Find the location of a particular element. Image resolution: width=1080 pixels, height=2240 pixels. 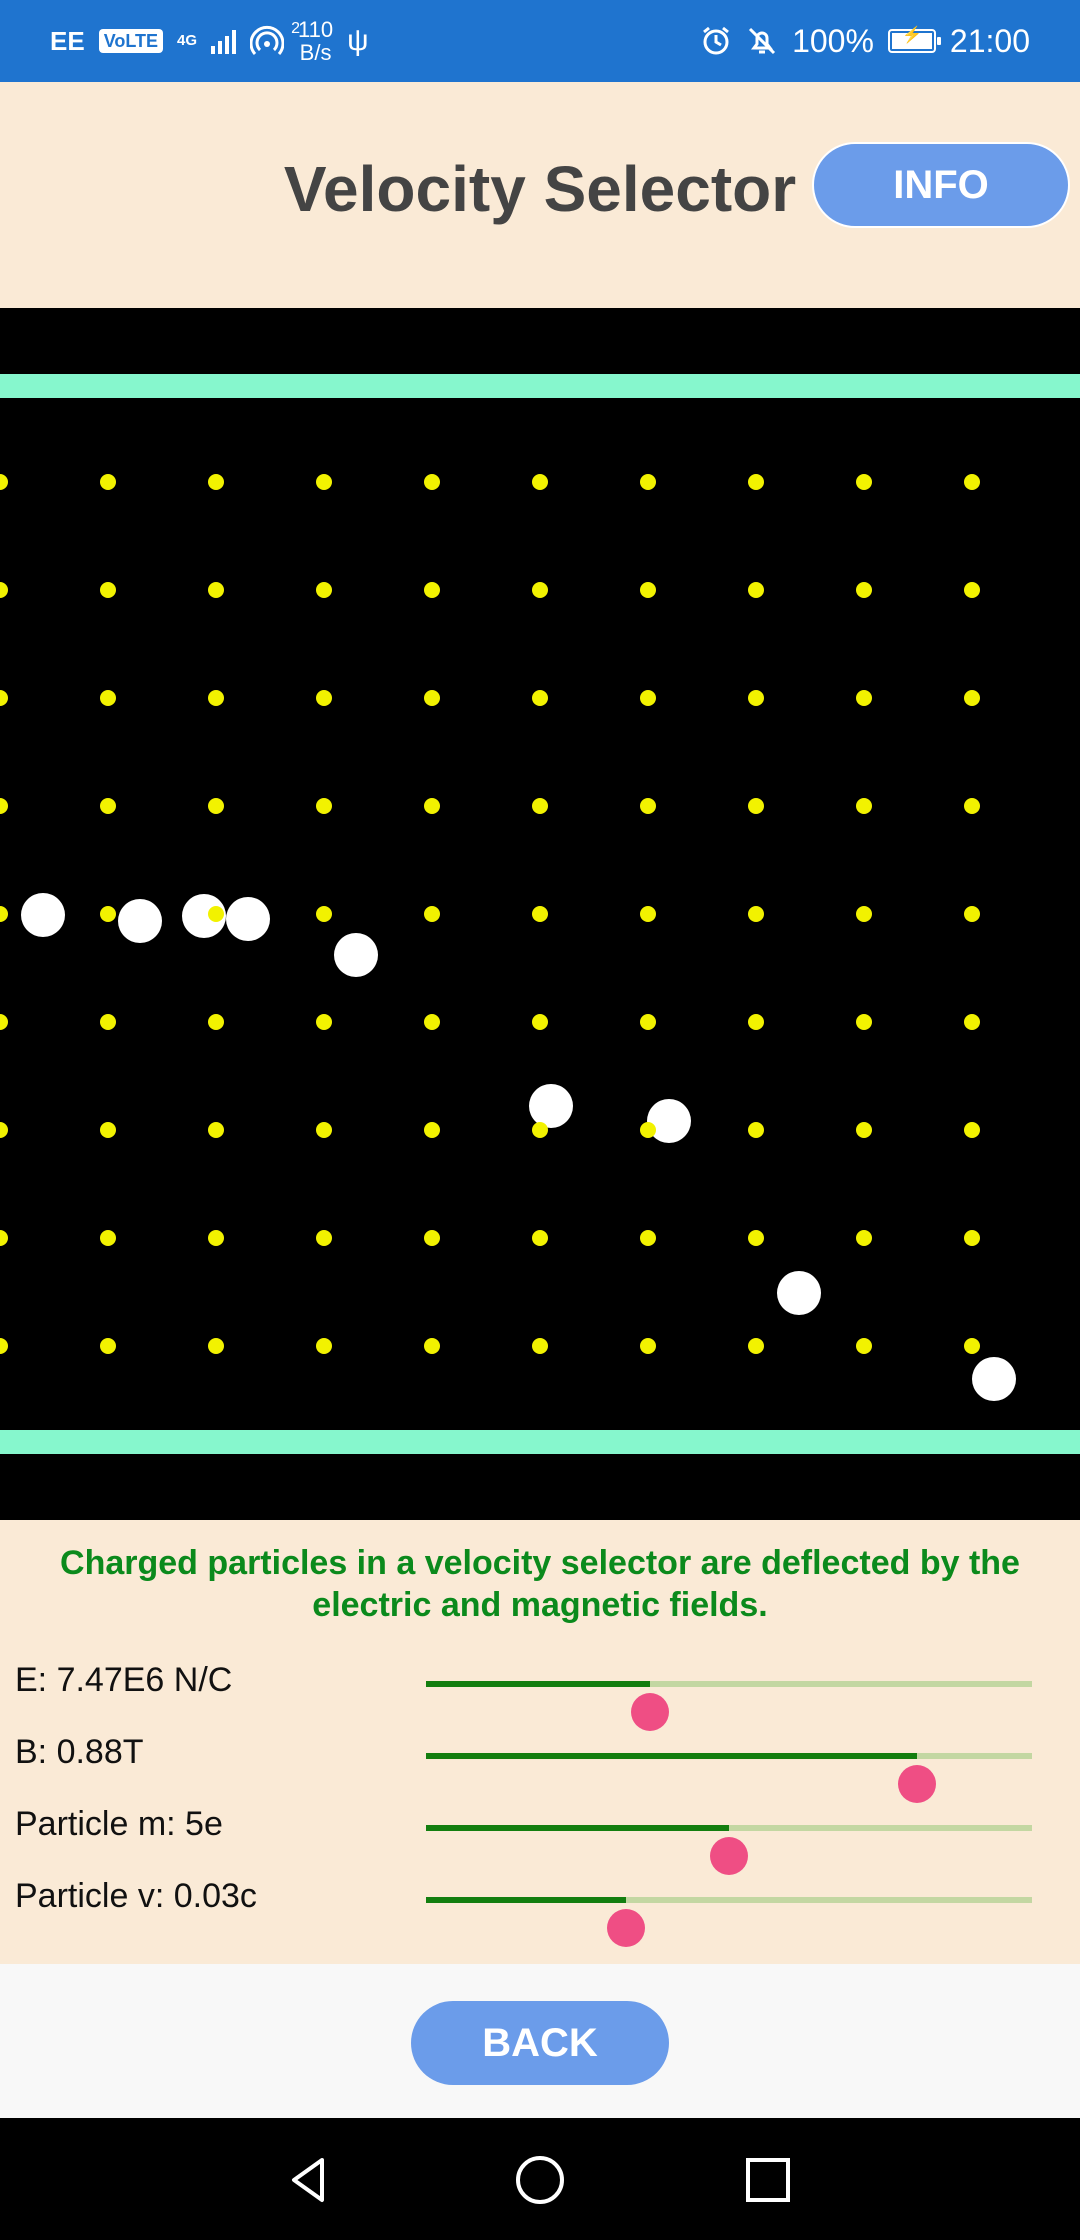

particle-mass-row: Particle m: 5e is located at coordinates (540, 1836).